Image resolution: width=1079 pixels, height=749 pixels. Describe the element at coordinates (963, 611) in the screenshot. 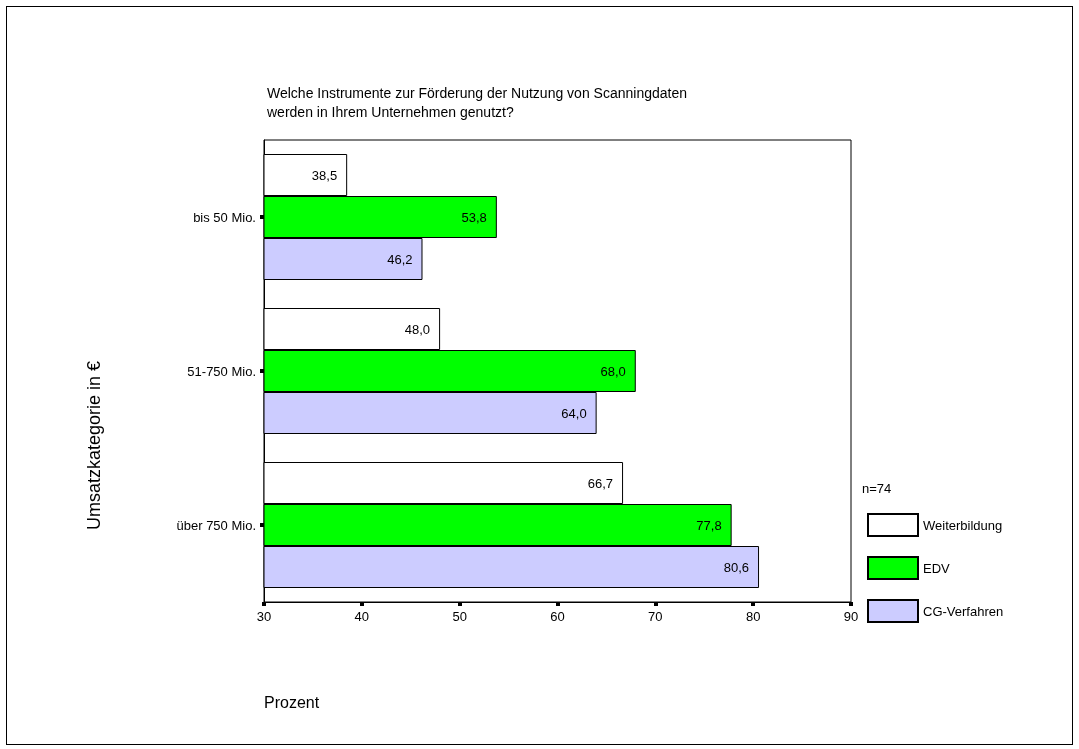

I see `legend-label: CG-Verfahren` at that location.